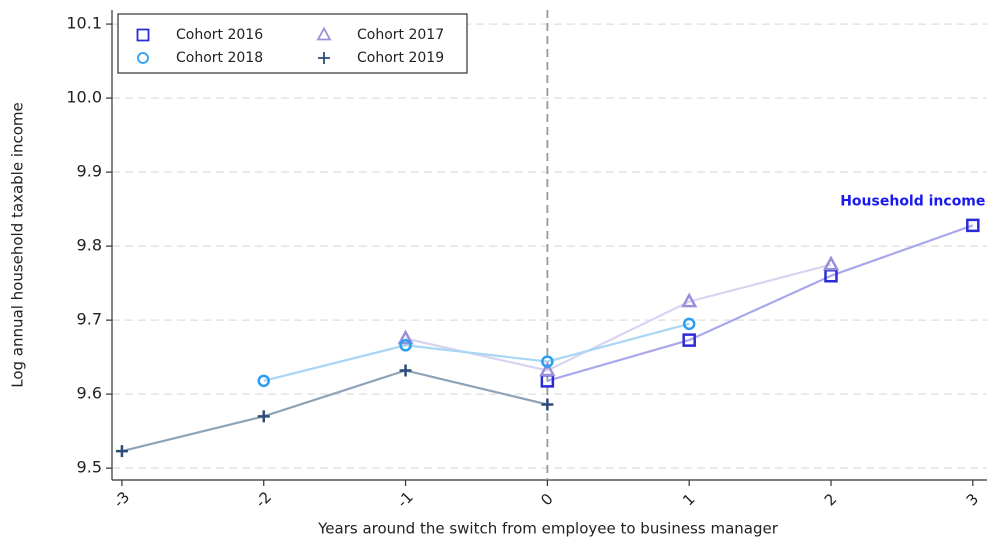  I want to click on legend-label: Cohort 2017, so click(400, 35).